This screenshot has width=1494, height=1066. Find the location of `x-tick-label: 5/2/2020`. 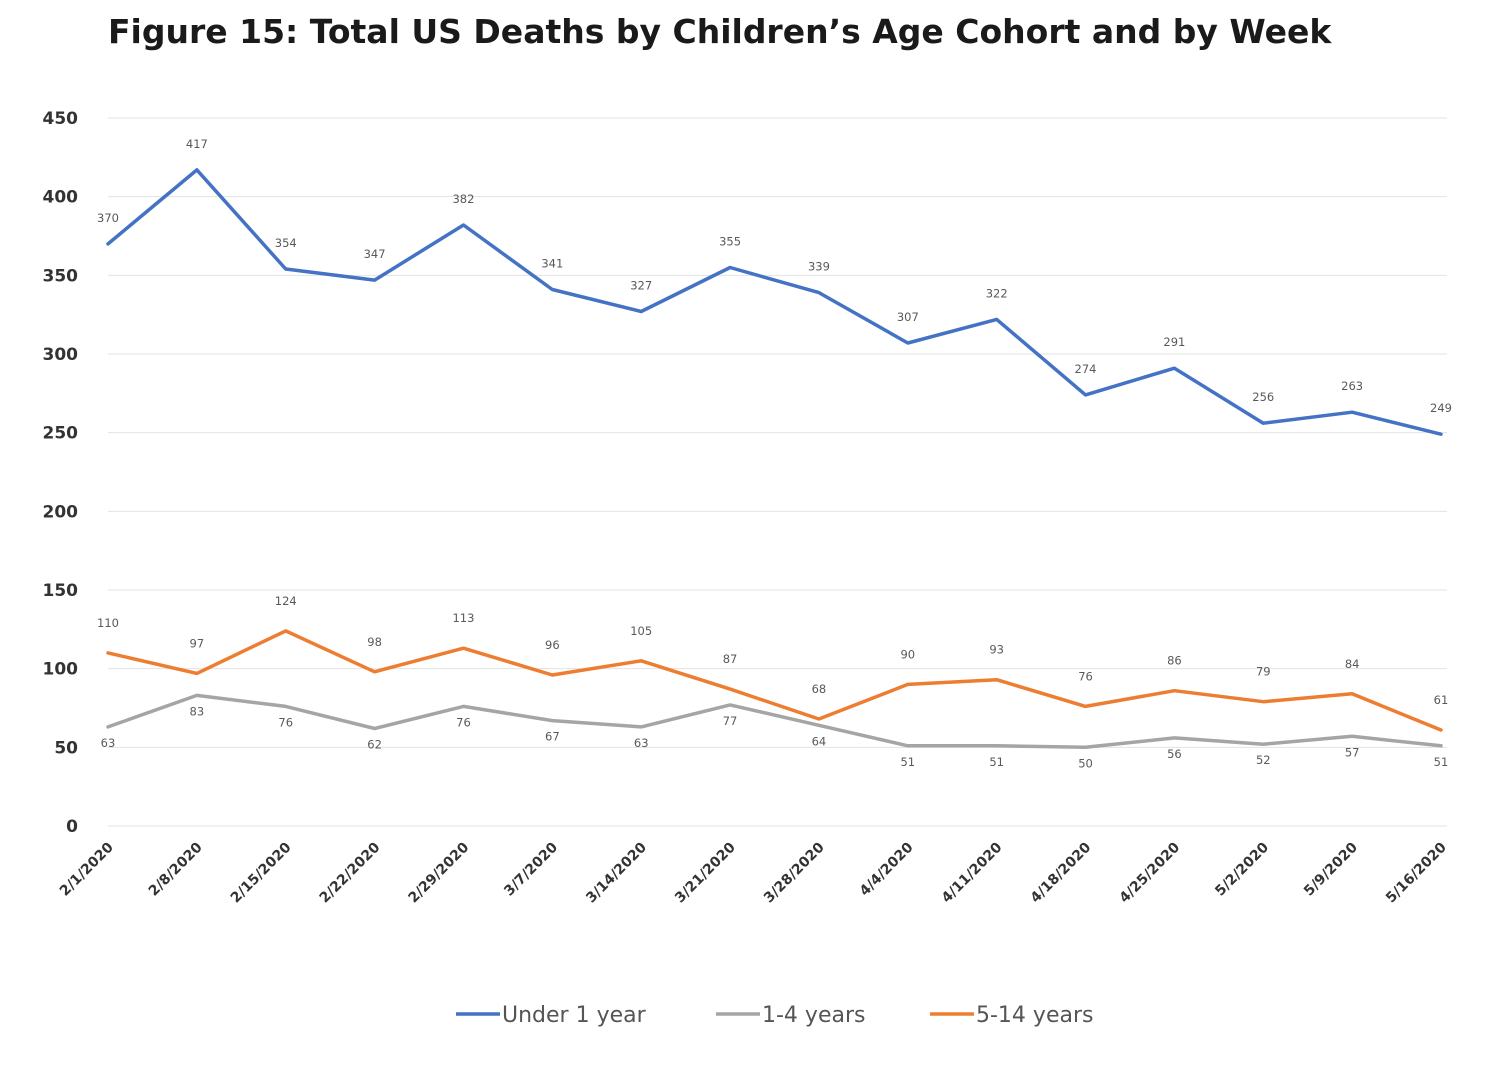

x-tick-label: 5/2/2020 is located at coordinates (1242, 869).